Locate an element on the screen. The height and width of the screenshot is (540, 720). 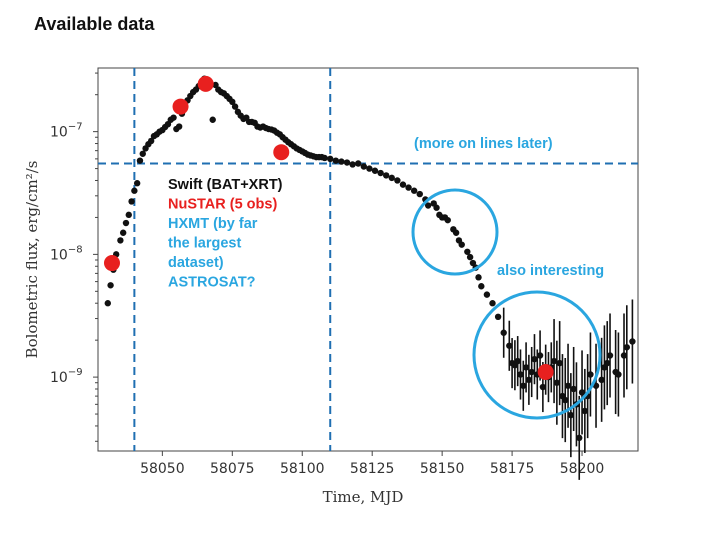
y-tick-label: 10⁻⁹ is located at coordinates (66, 376).